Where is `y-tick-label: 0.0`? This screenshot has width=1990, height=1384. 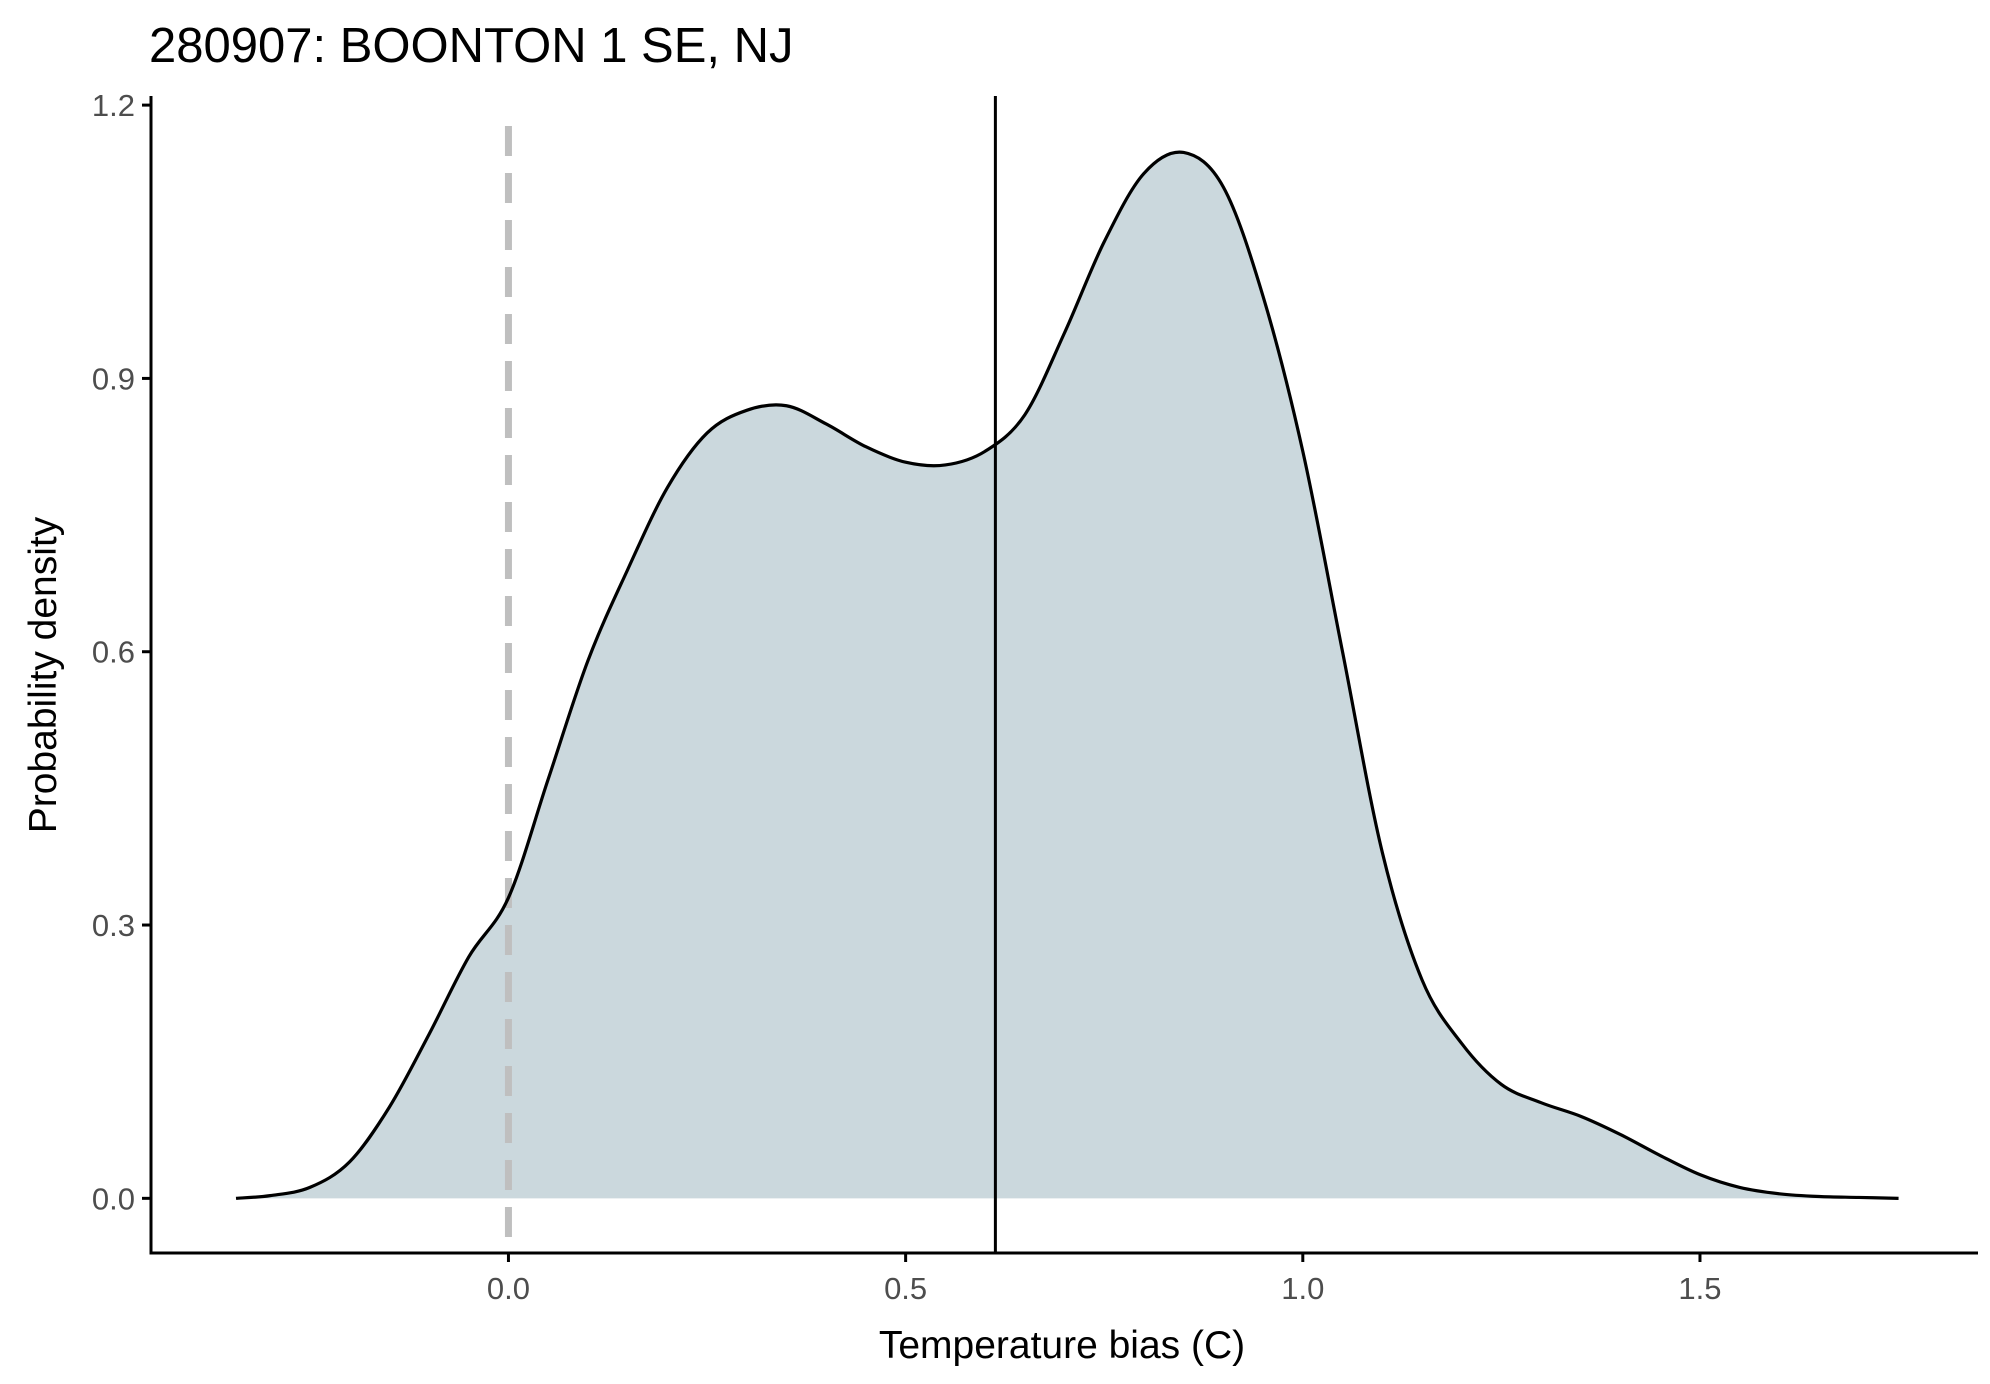
y-tick-label: 0.0 is located at coordinates (113, 1198).